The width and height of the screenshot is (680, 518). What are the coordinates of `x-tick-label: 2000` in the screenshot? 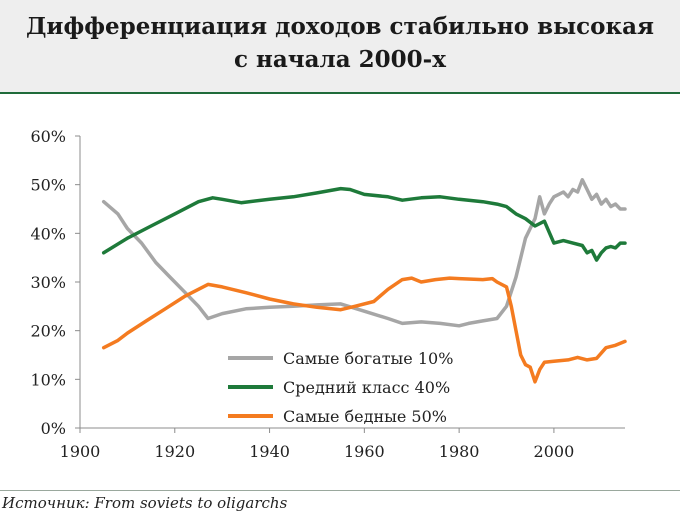 It's located at (554, 451).